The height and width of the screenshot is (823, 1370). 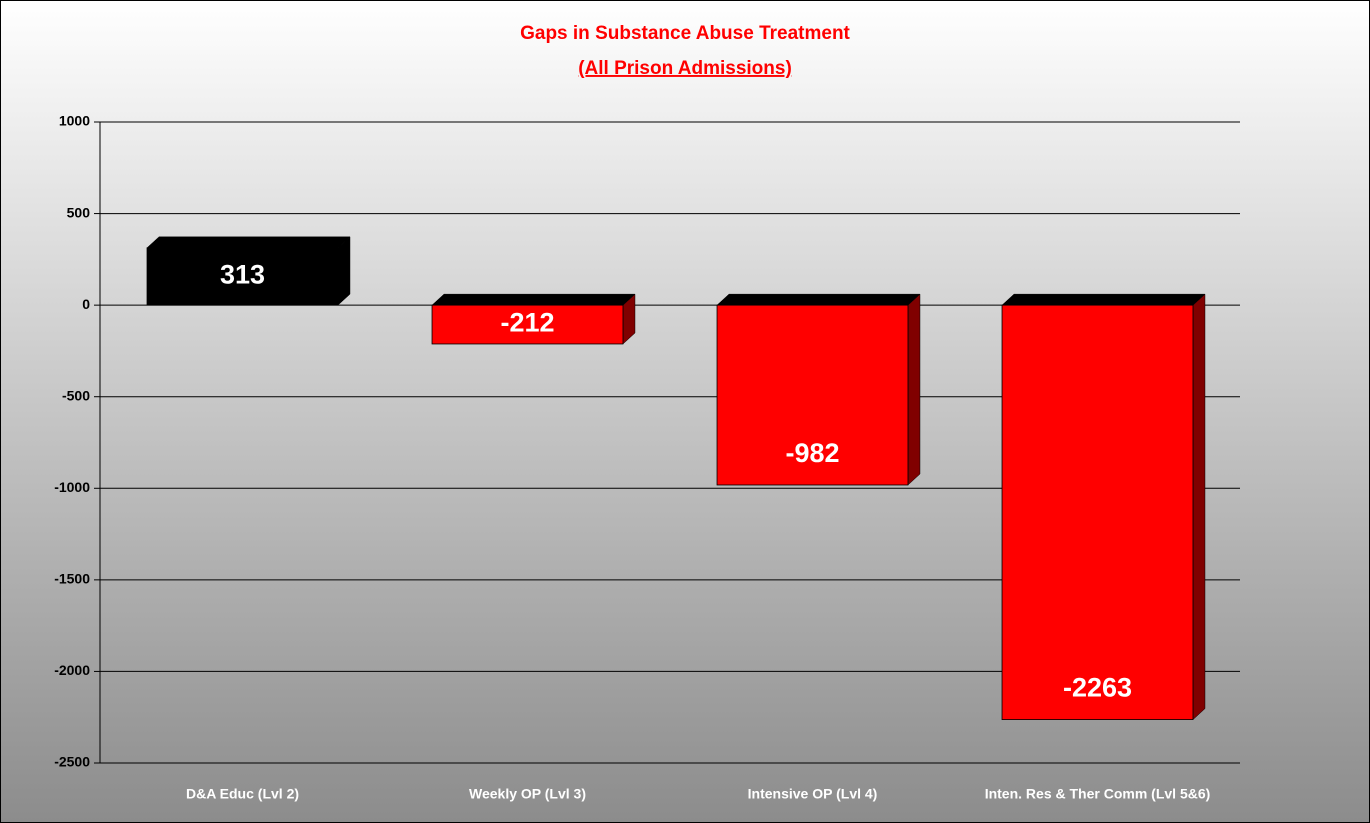 I want to click on y-tick-label: 1000, so click(x=74, y=121).